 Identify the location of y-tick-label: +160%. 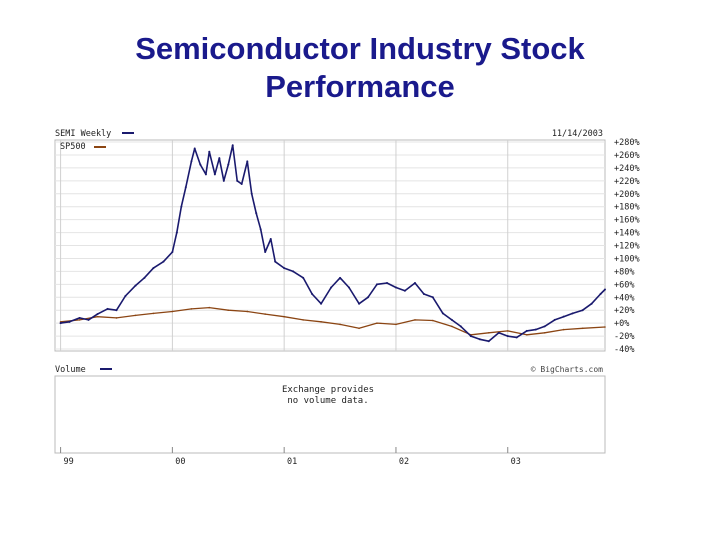
(627, 221).